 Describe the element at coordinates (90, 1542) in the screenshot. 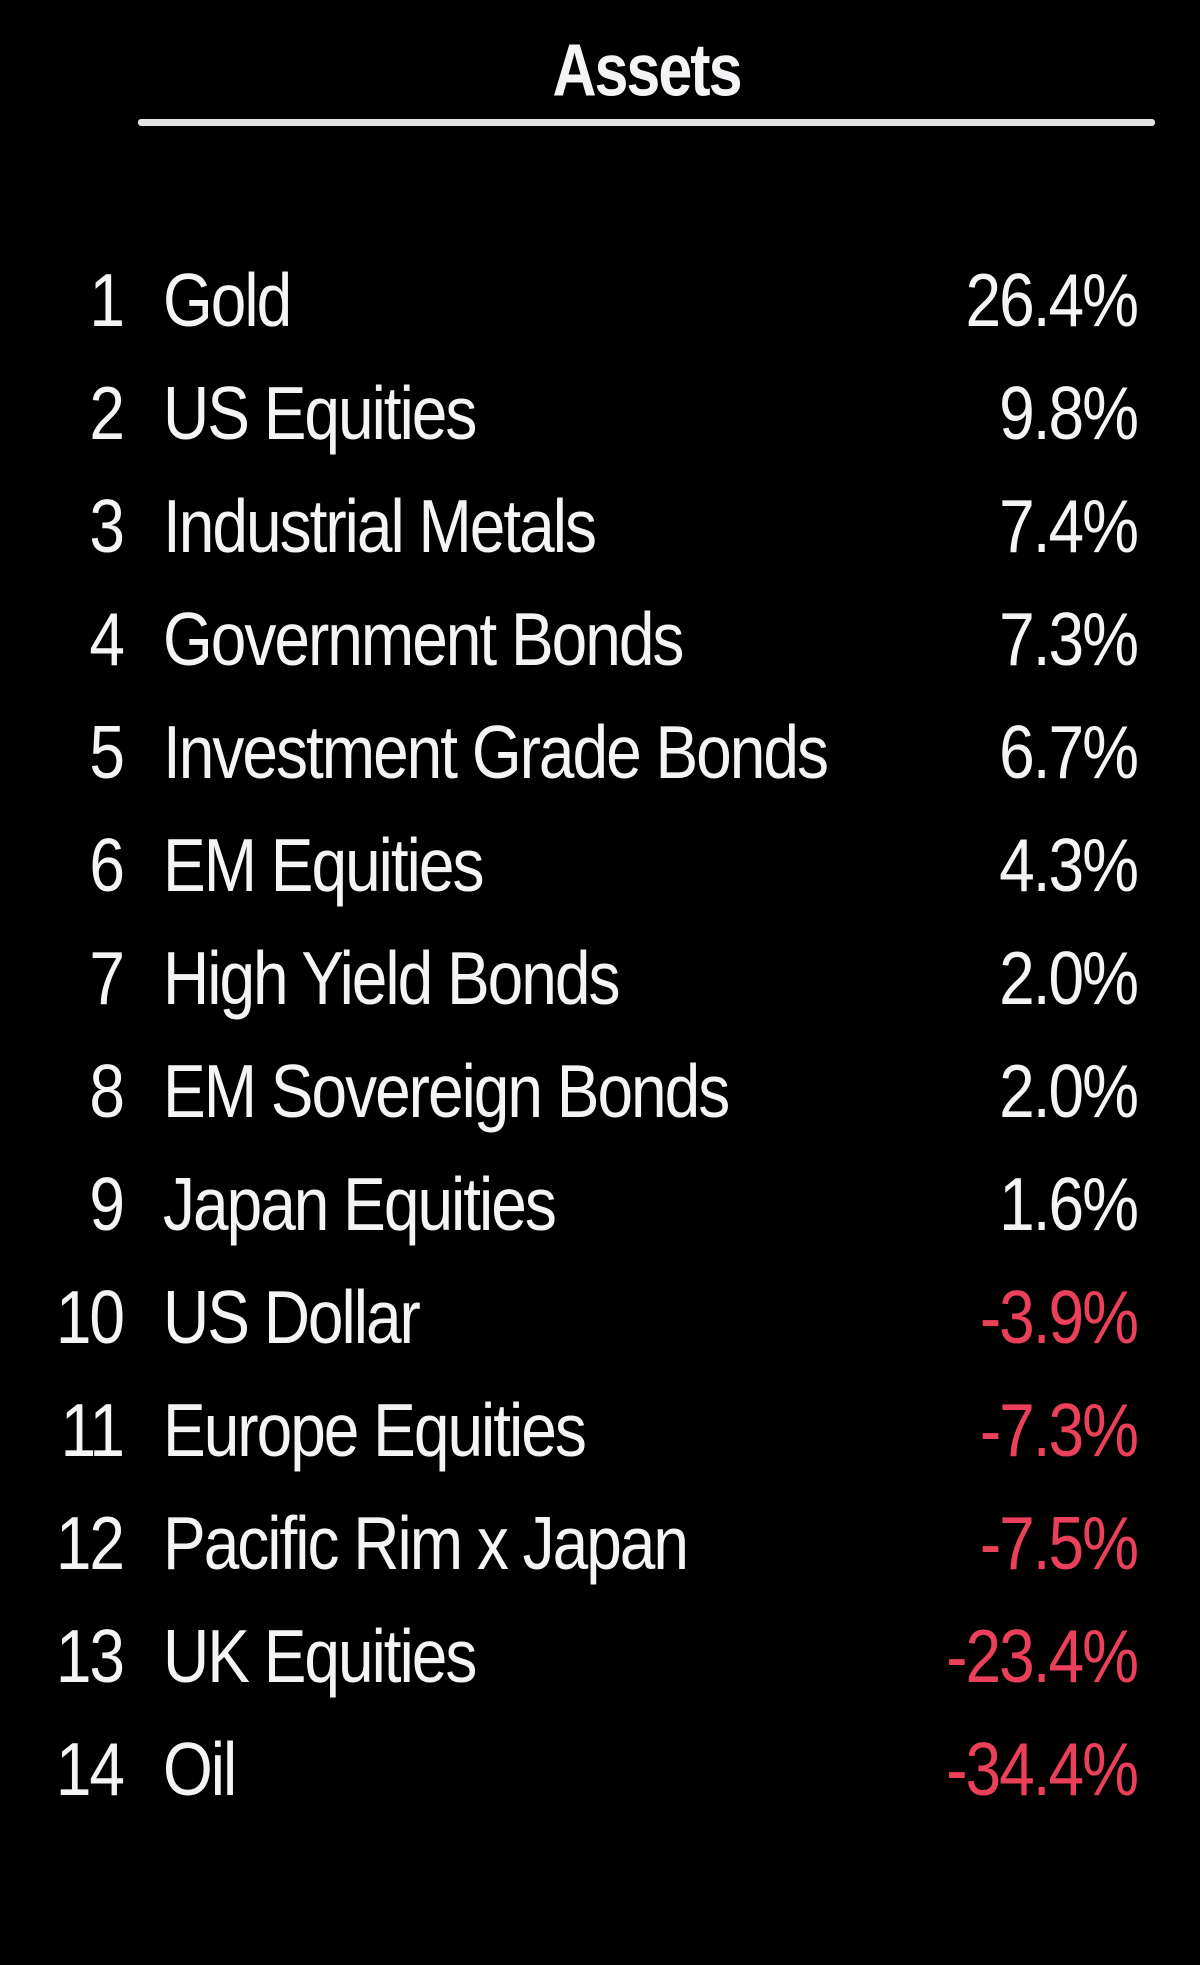

I see `asset-rank: 12` at that location.